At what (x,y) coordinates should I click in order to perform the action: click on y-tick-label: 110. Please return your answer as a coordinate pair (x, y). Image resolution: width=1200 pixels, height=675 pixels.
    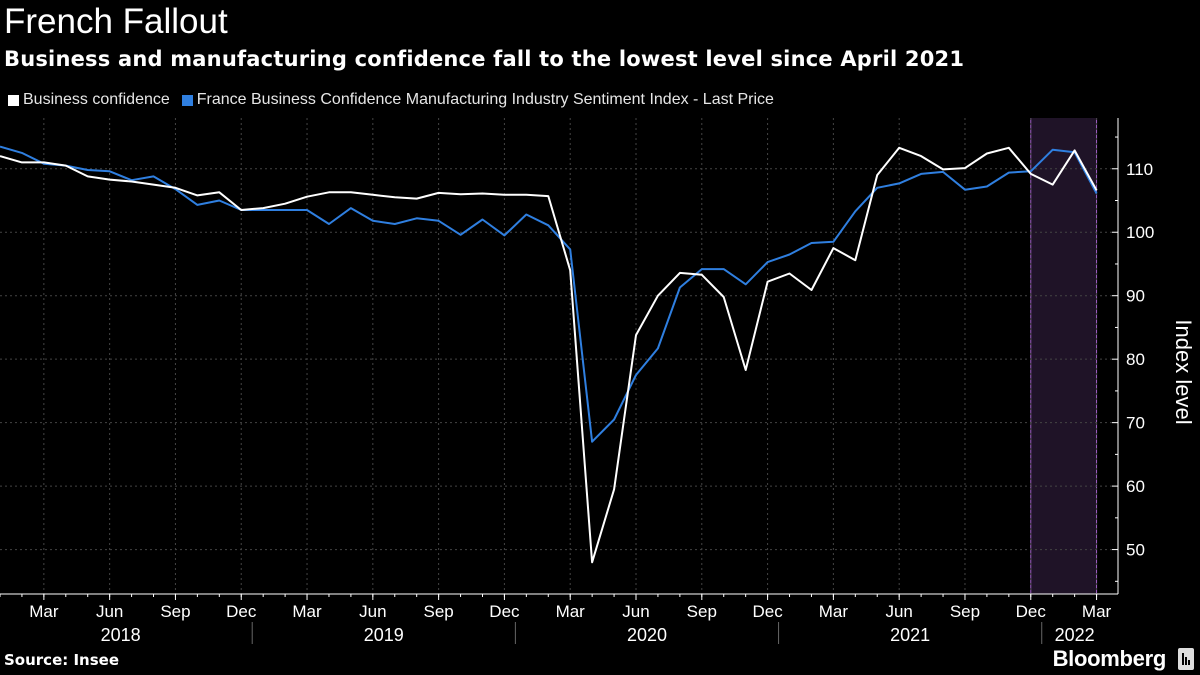
    Looking at the image, I should click on (1139, 169).